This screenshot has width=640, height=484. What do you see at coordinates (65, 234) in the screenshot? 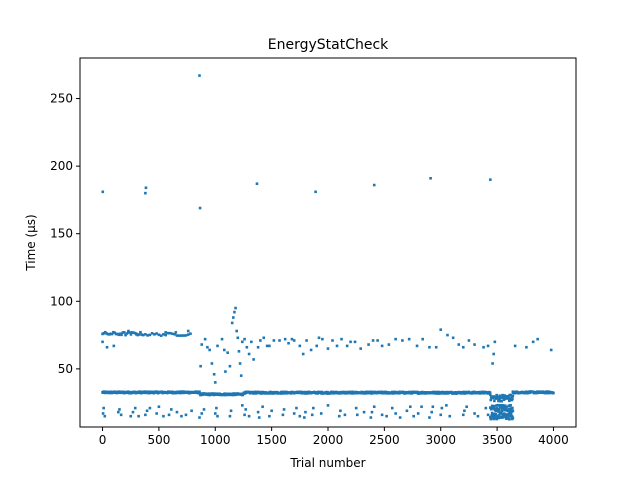
I see `y-axis-ticks: 50 100 150 200 250` at bounding box center [65, 234].